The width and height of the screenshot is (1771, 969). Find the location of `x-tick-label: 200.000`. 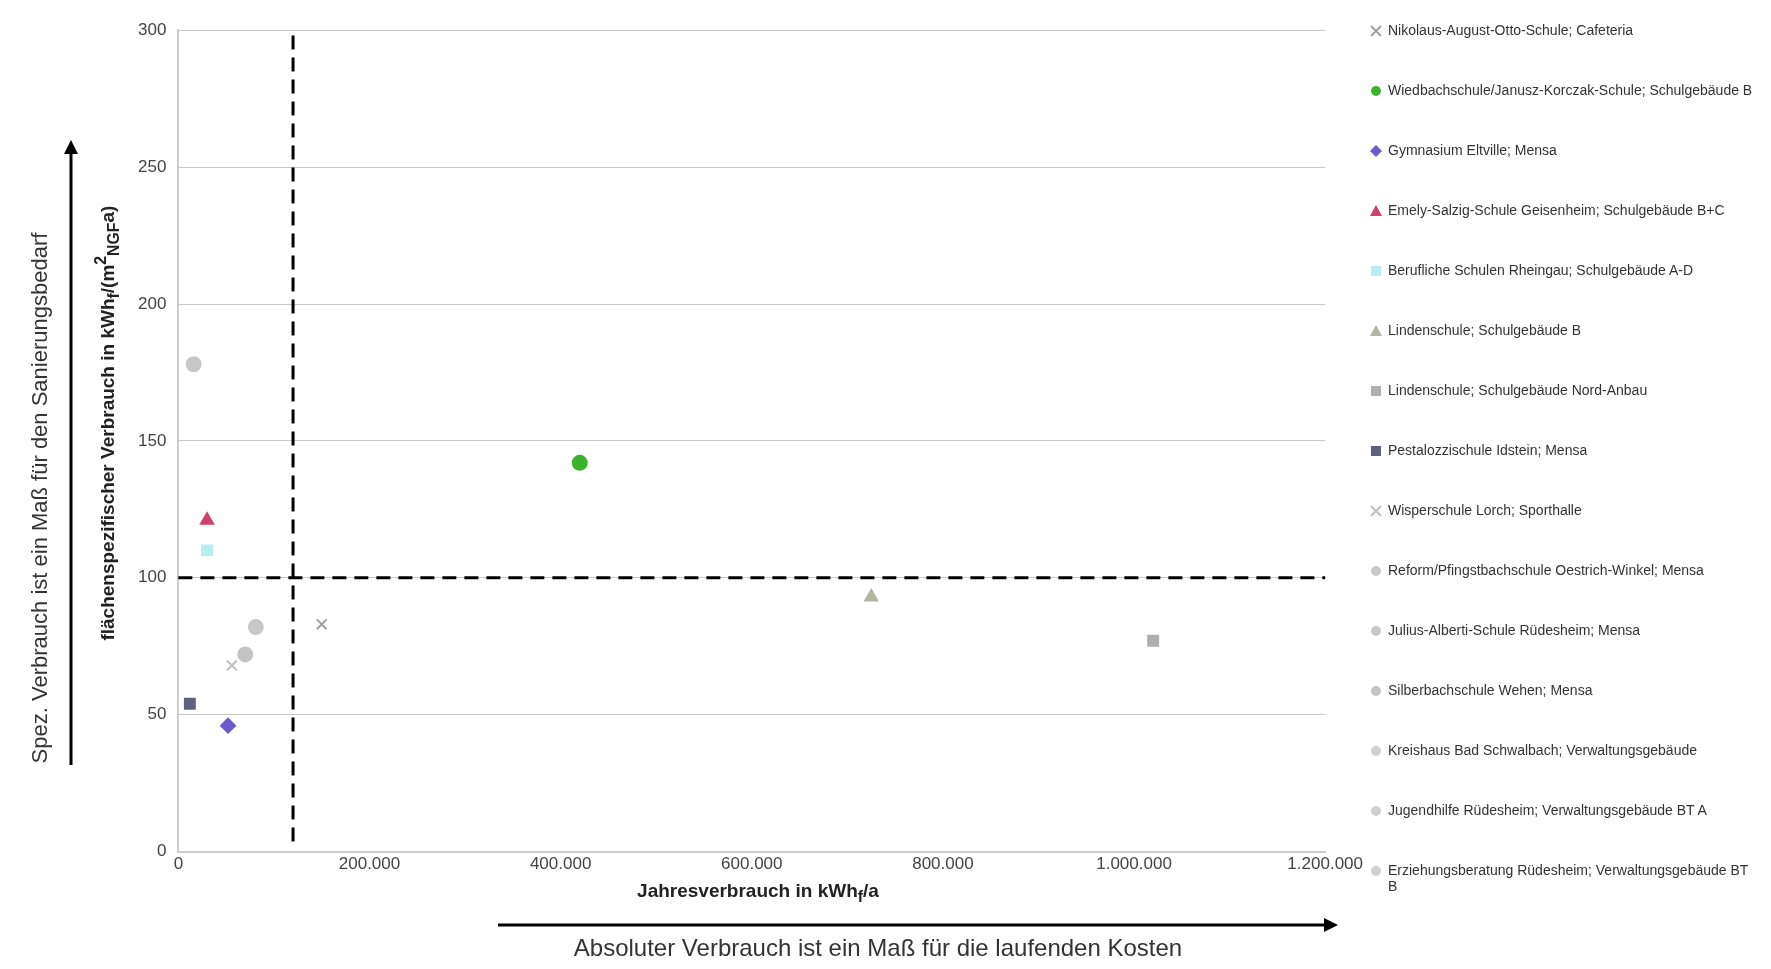

x-tick-label: 200.000 is located at coordinates (369, 864).